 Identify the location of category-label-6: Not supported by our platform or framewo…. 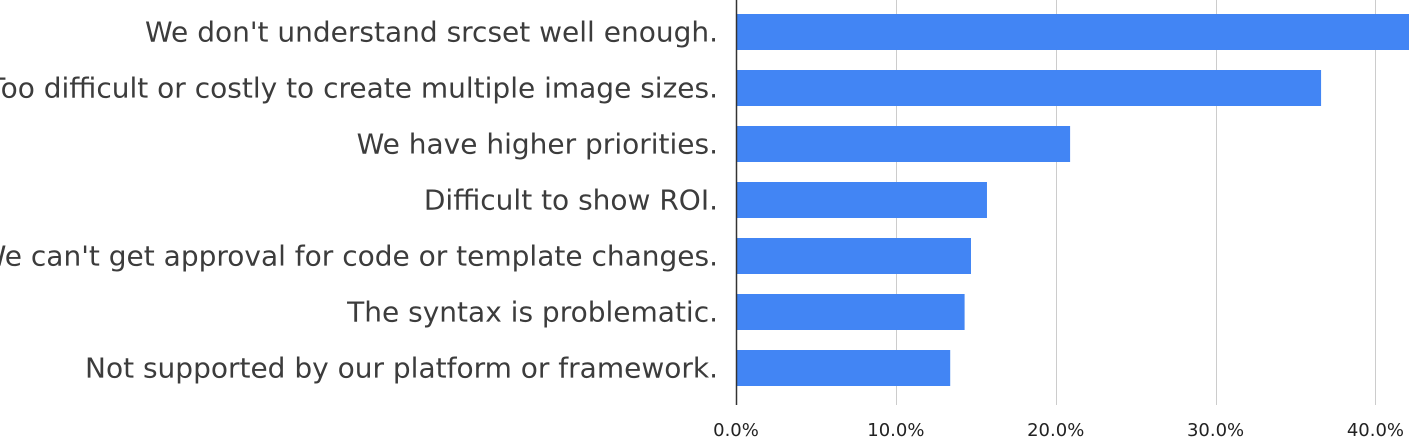
(401, 368).